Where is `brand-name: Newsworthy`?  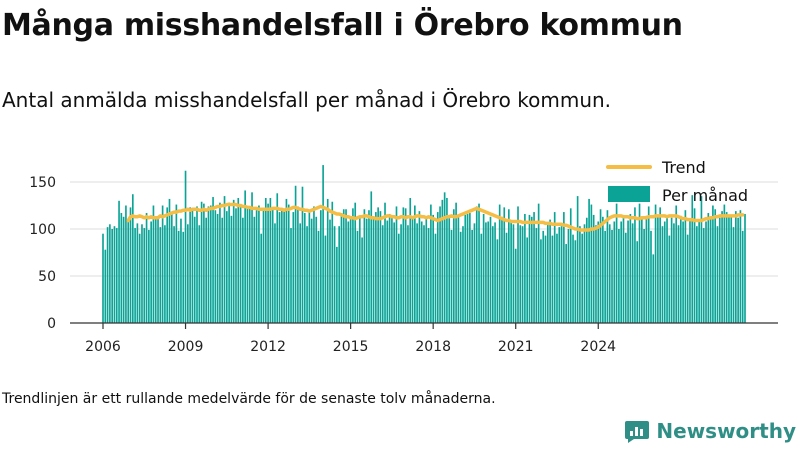
brand-name: Newsworthy is located at coordinates (726, 431).